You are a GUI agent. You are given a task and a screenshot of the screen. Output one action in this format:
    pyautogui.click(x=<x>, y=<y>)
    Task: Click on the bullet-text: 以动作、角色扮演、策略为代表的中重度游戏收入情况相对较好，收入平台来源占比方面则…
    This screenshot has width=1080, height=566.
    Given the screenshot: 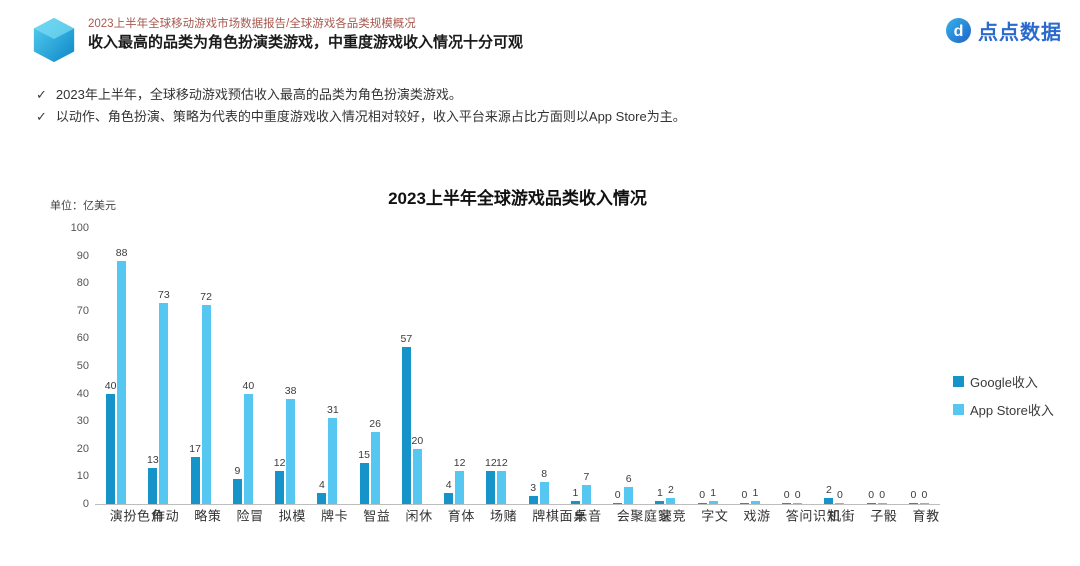 What is the action you would take?
    pyautogui.click(x=370, y=116)
    